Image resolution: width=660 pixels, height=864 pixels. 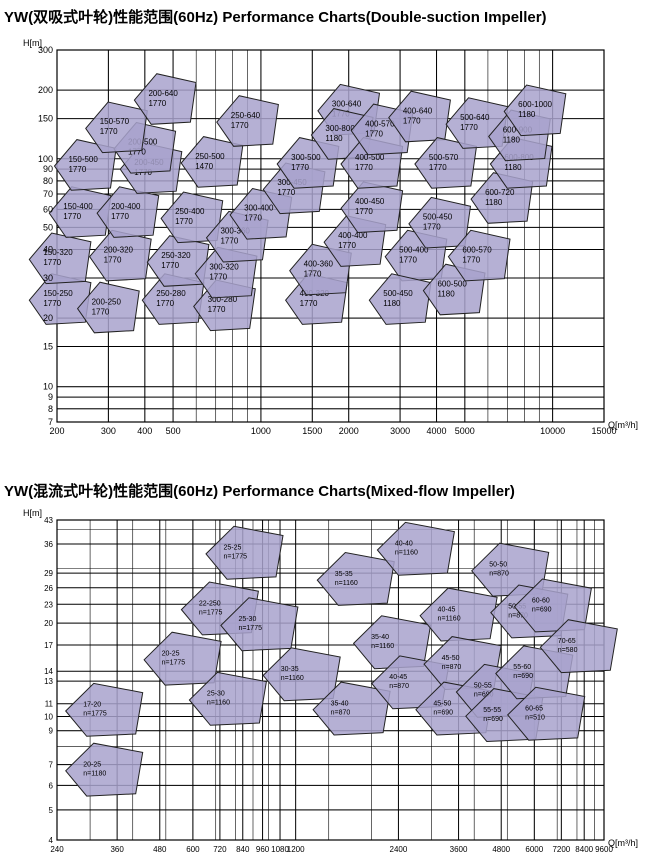 I want to click on x-tick-label: 960, so click(x=263, y=849).